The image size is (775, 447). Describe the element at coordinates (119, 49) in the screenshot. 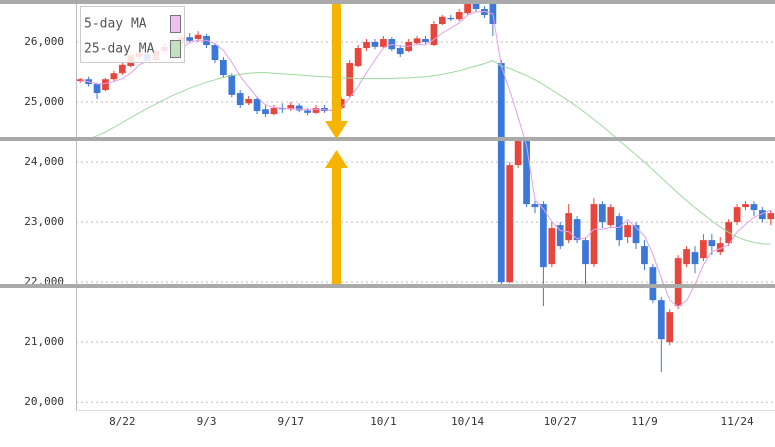

I see `legend-label: 25-day MA` at that location.